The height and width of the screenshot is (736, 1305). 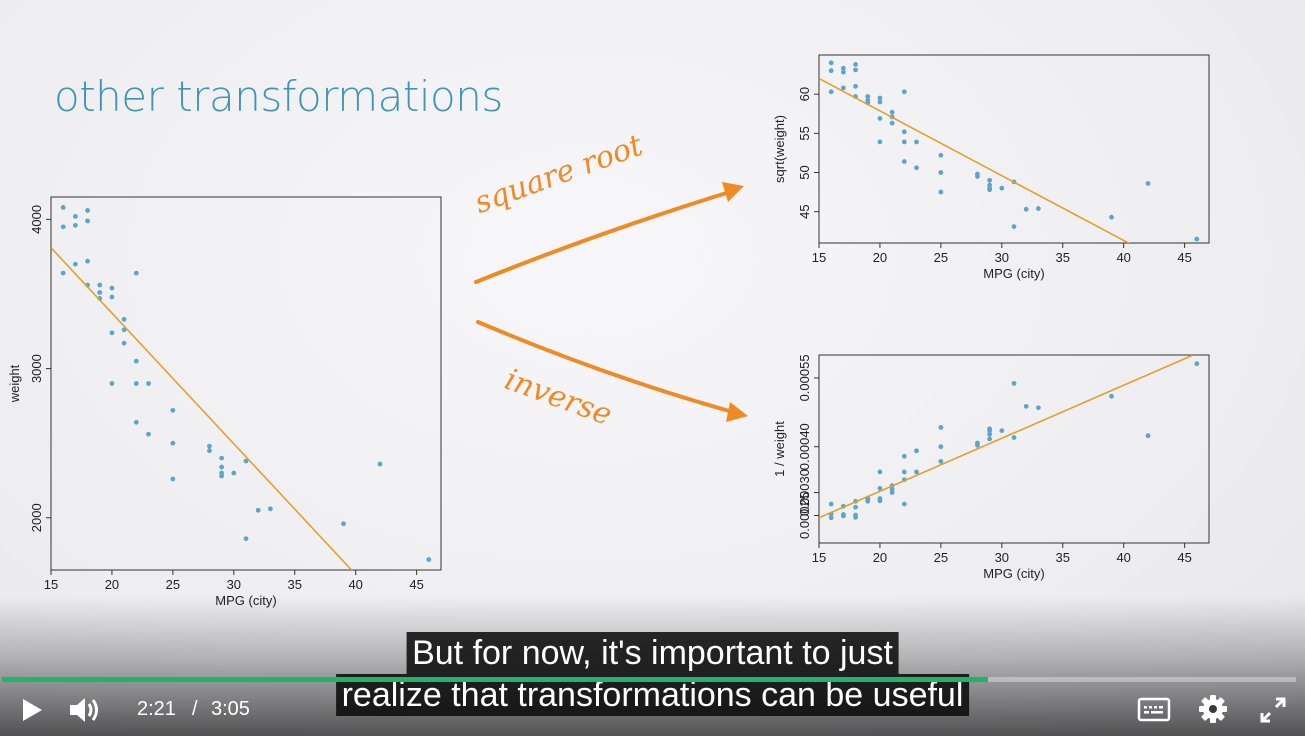 I want to click on fullscreen-button, so click(x=1273, y=710).